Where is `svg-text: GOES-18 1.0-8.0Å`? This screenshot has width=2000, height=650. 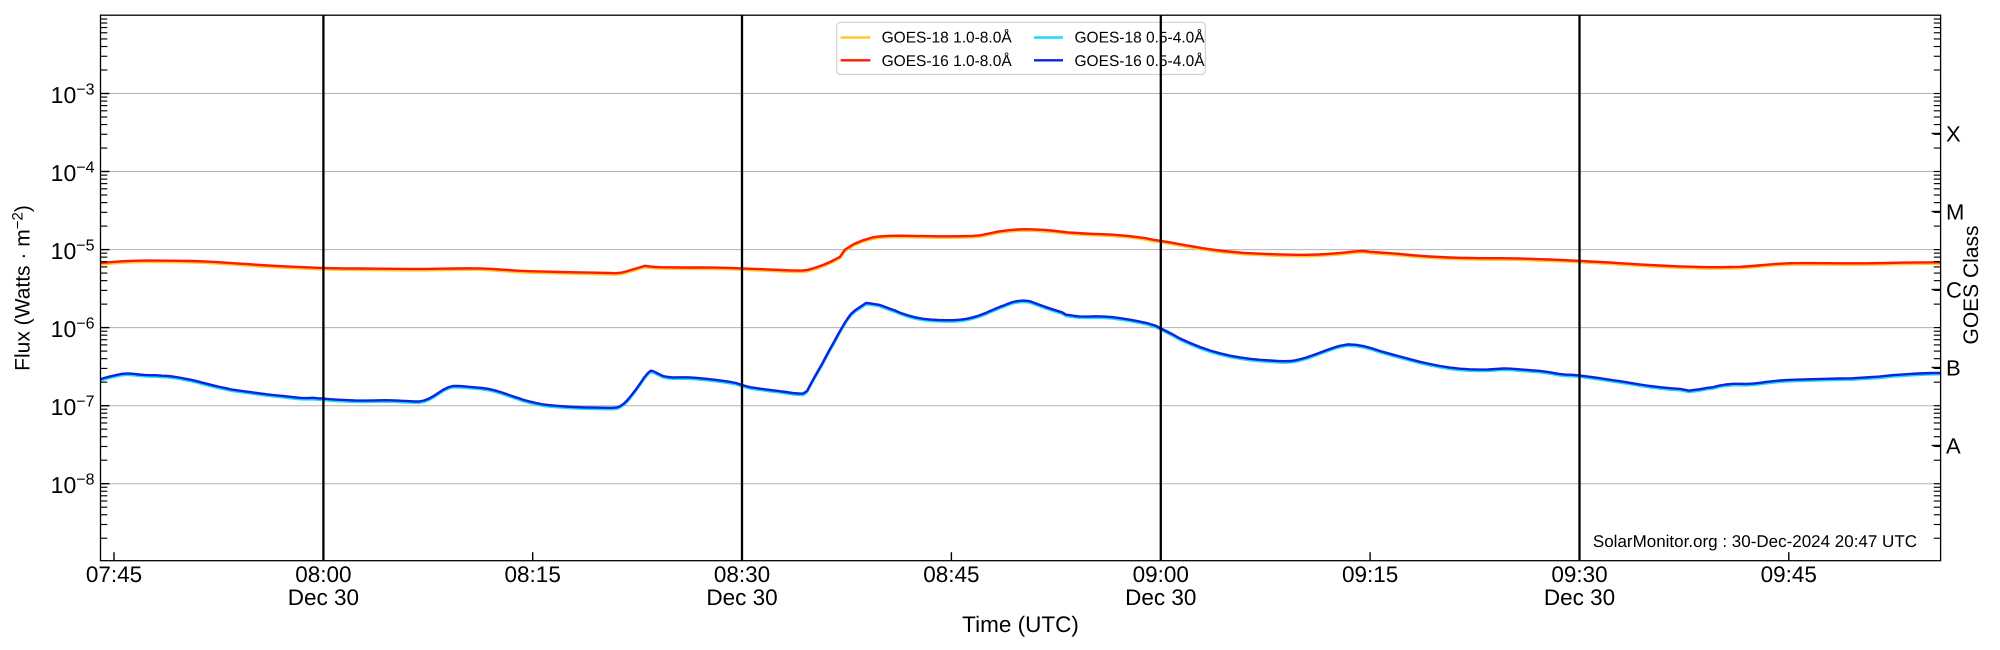
svg-text: GOES-18 1.0-8.0Å is located at coordinates (947, 38).